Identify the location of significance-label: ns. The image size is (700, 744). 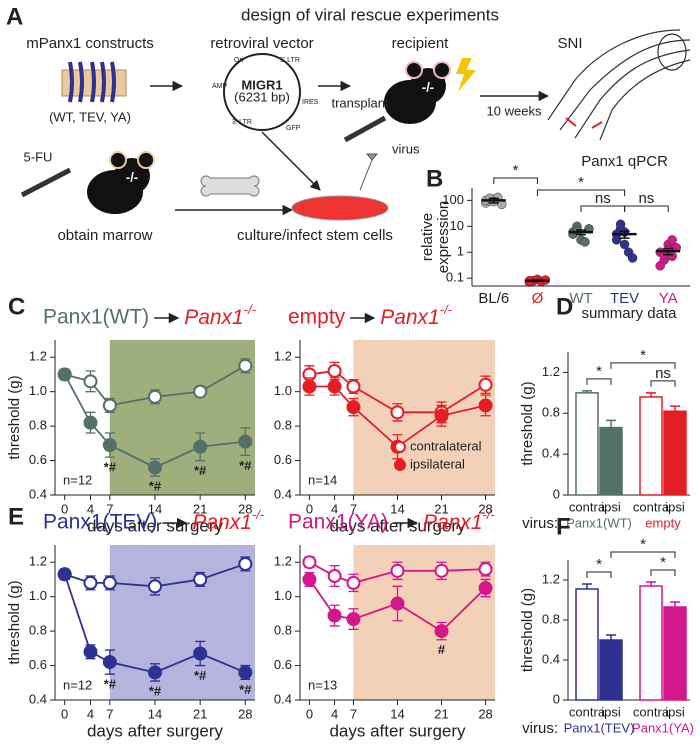
(663, 373).